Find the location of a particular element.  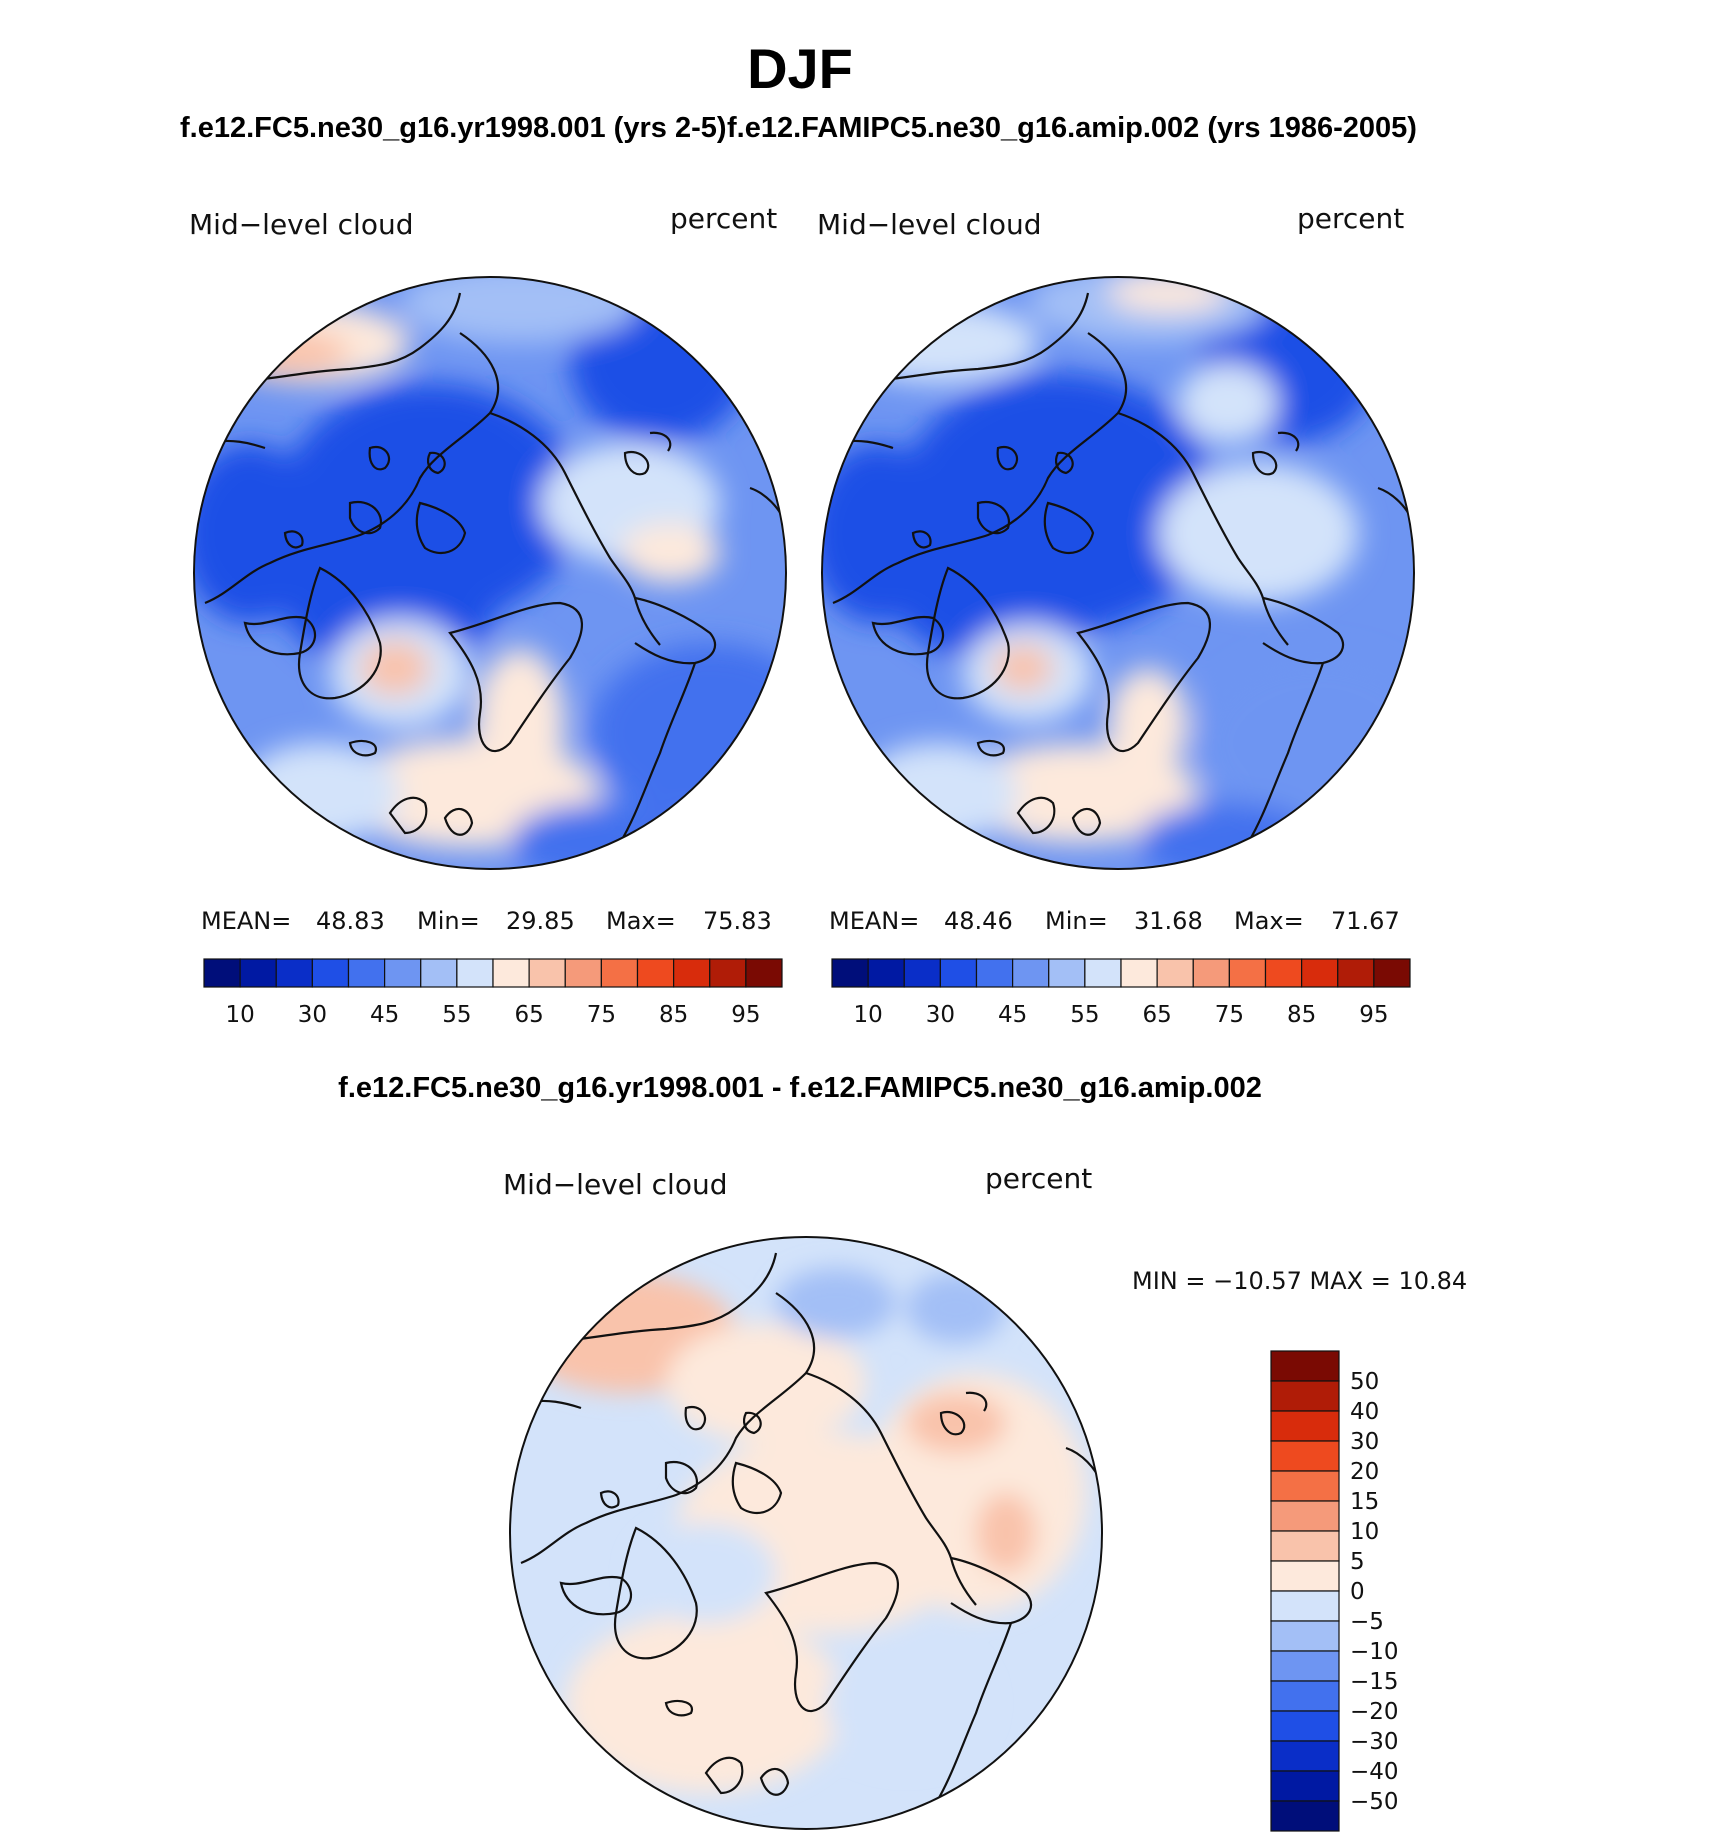

diff-units-label: percent is located at coordinates (1039, 1178).